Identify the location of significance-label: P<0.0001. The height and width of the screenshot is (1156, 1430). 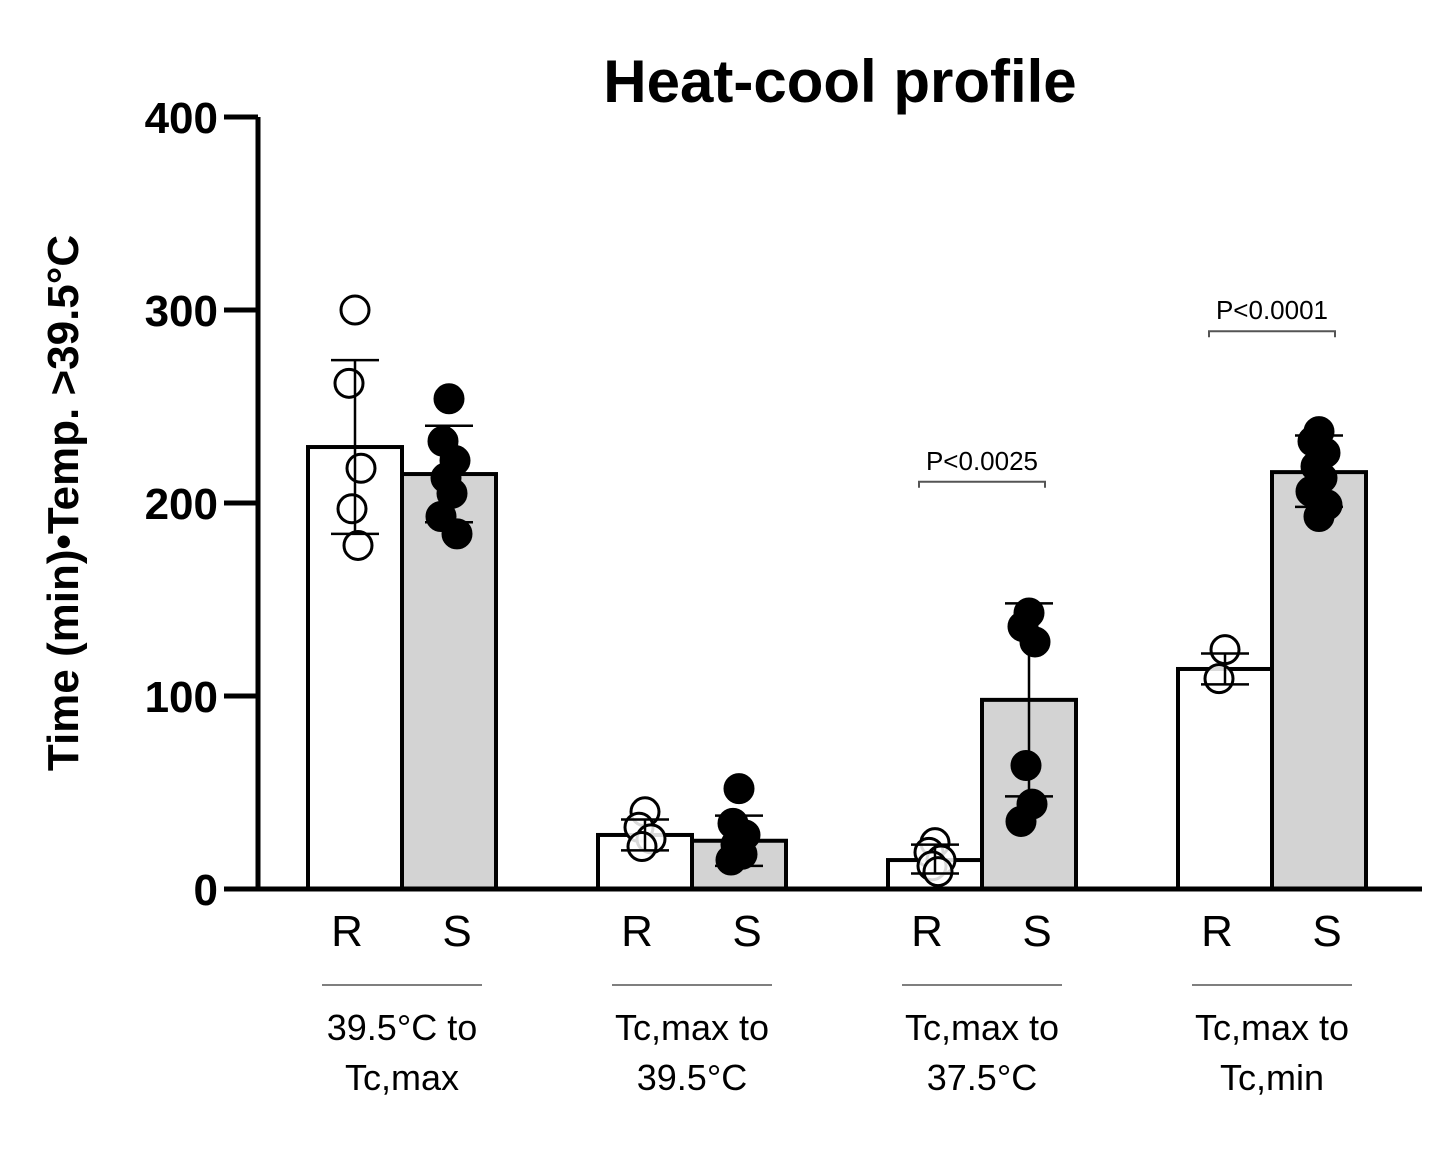
(1272, 310).